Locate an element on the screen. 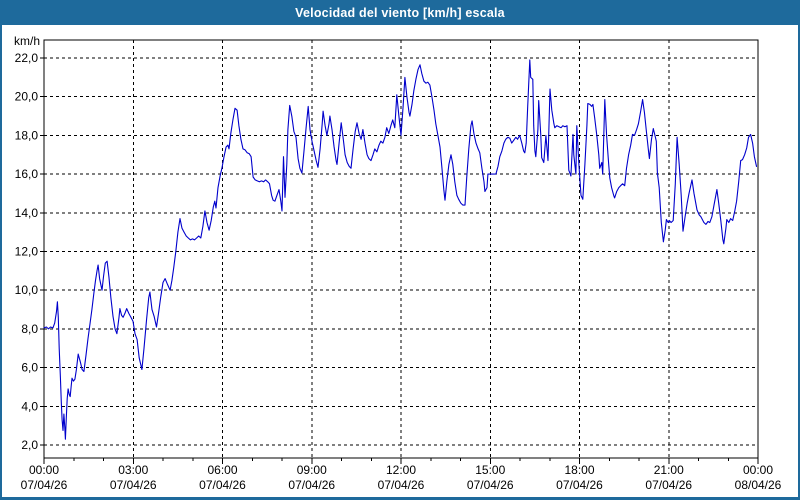 This screenshot has height=500, width=800. x-tick-time-label: 06:00 is located at coordinates (222, 470).